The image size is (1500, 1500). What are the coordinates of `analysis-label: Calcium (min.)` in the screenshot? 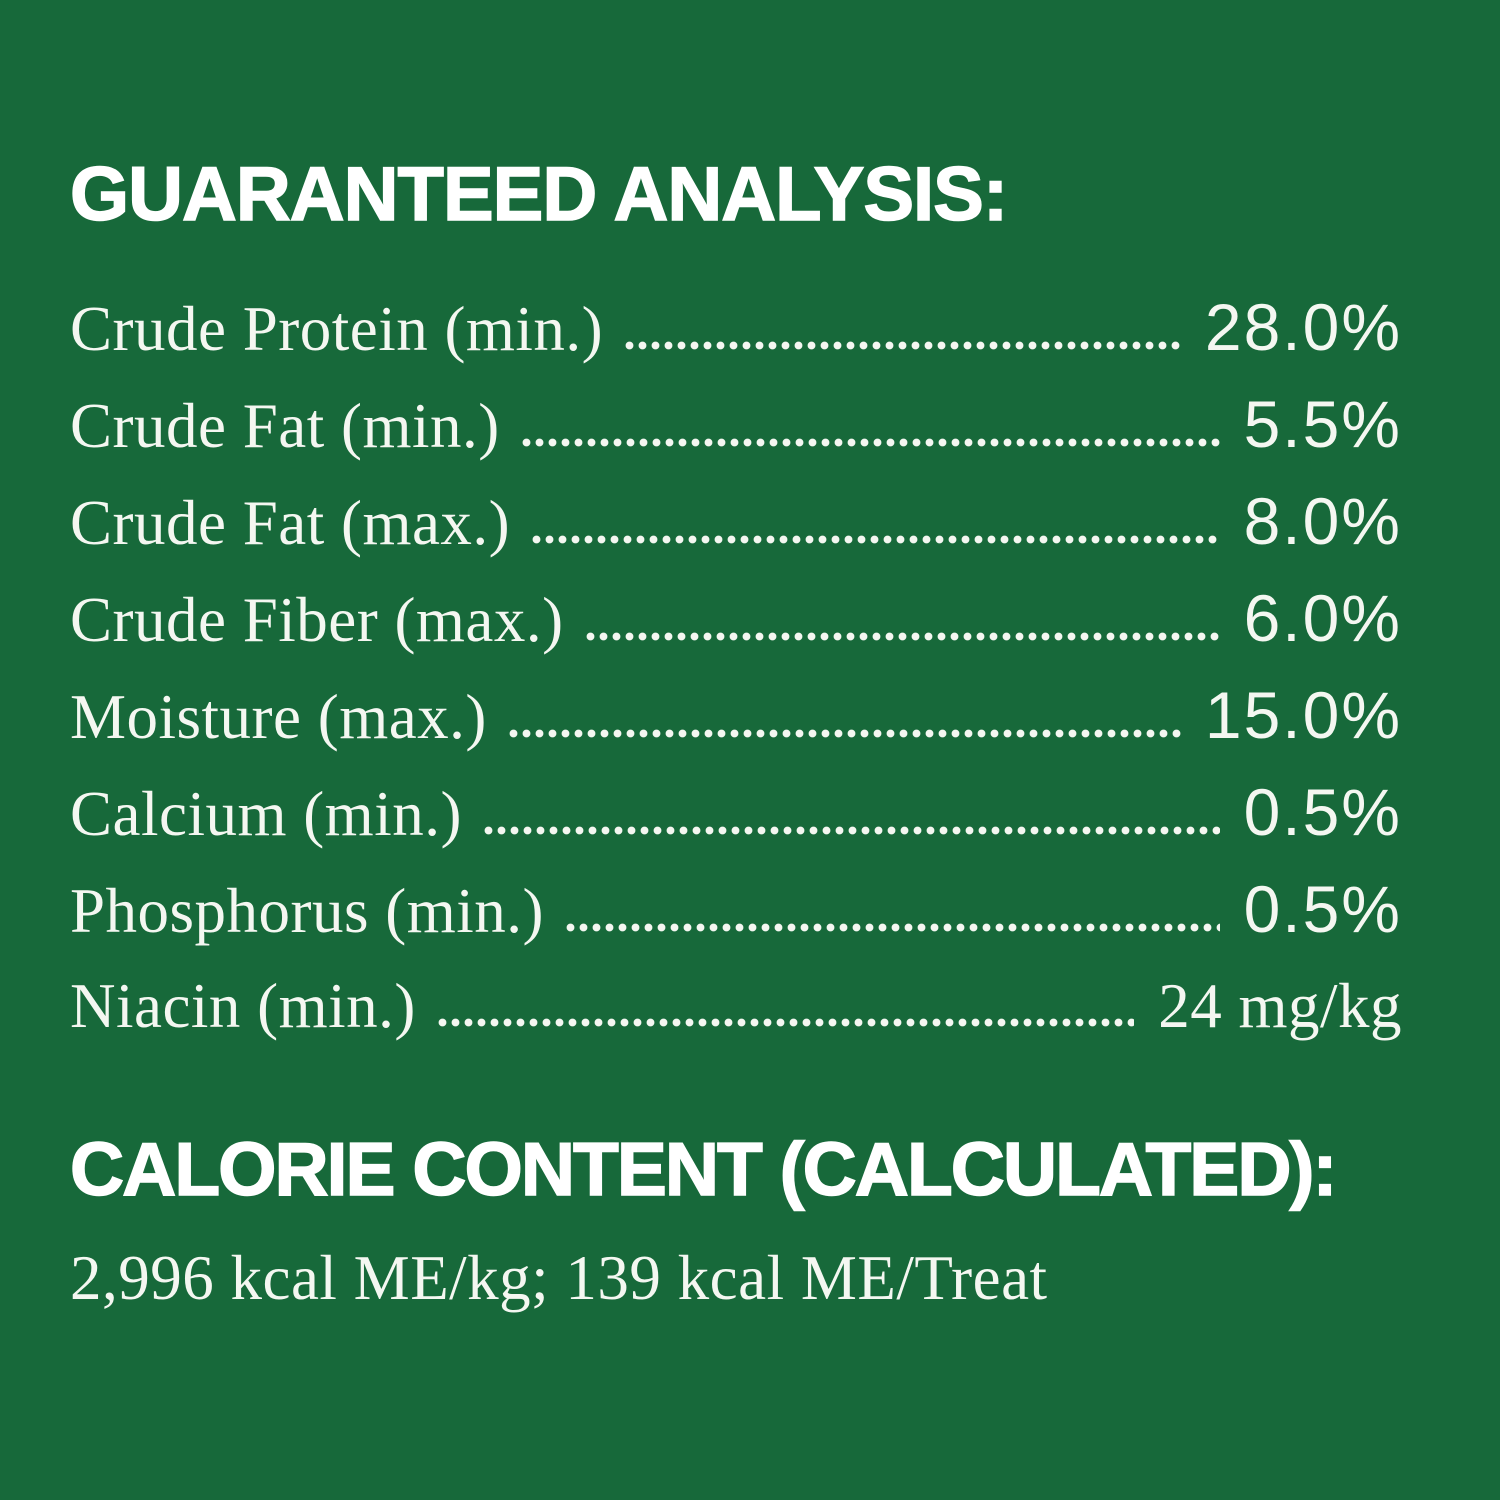 It's located at (266, 814).